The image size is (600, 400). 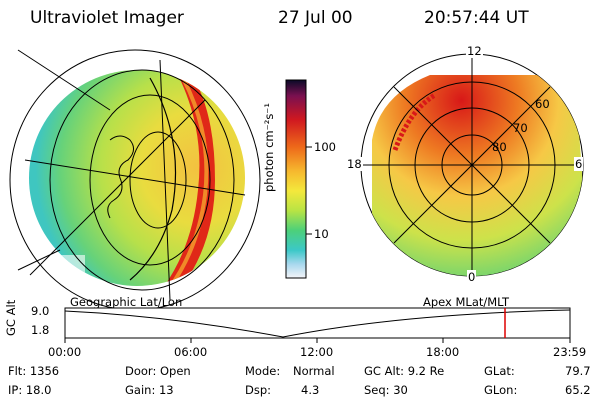 What do you see at coordinates (474, 51) in the screenshot?
I see `mlt-label-12: 12` at bounding box center [474, 51].